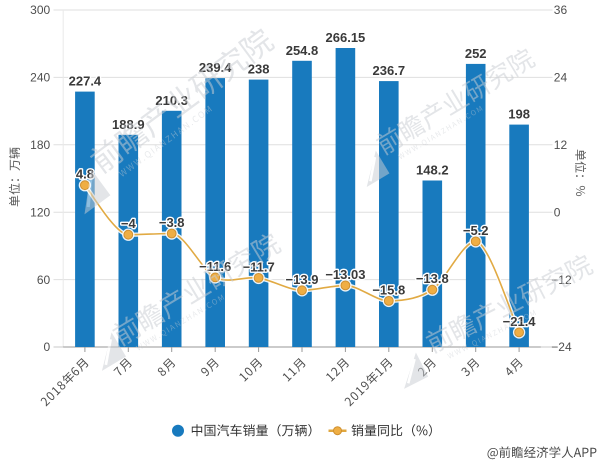 The height and width of the screenshot is (468, 601). What do you see at coordinates (432, 170) in the screenshot?
I see `svg-text: 148.2` at bounding box center [432, 170].